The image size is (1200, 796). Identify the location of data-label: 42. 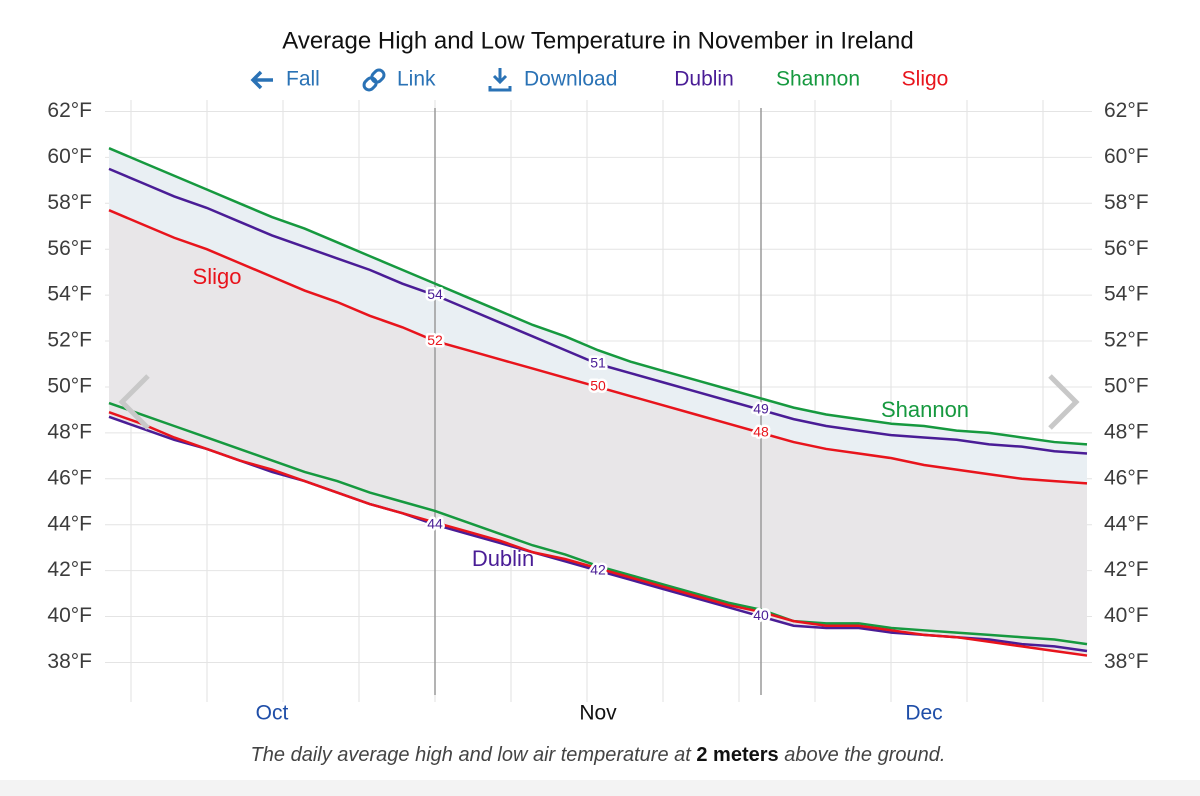
(598, 569).